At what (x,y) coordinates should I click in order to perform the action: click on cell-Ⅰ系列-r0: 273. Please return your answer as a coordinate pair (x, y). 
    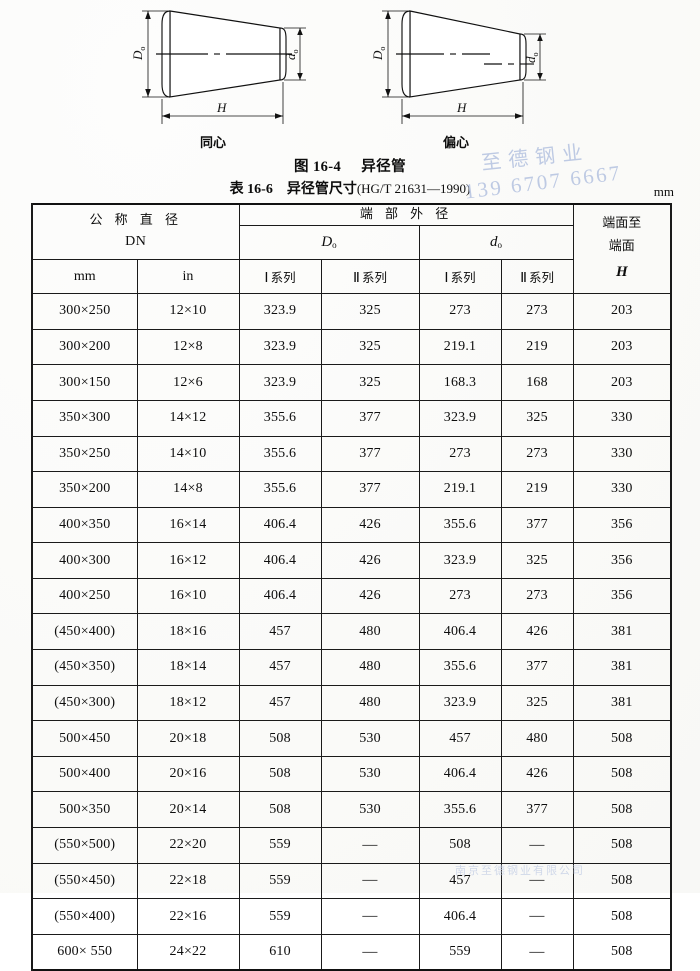
    Looking at the image, I should click on (460, 311).